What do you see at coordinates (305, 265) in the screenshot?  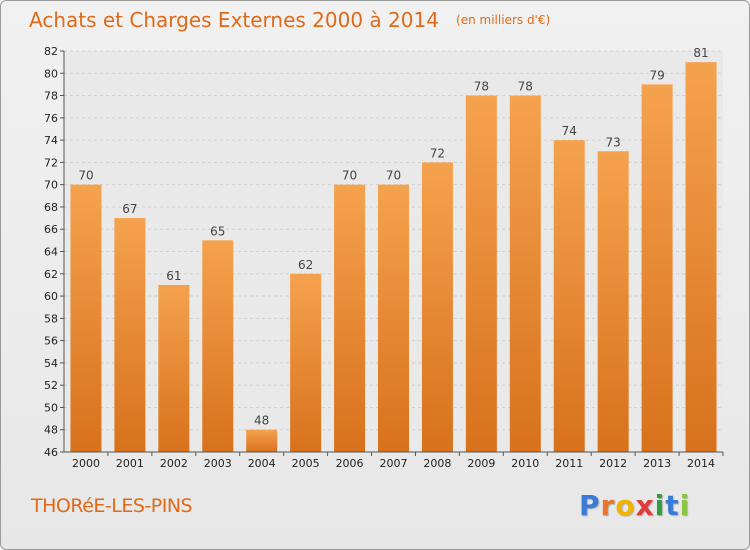 I see `data-label: 62` at bounding box center [305, 265].